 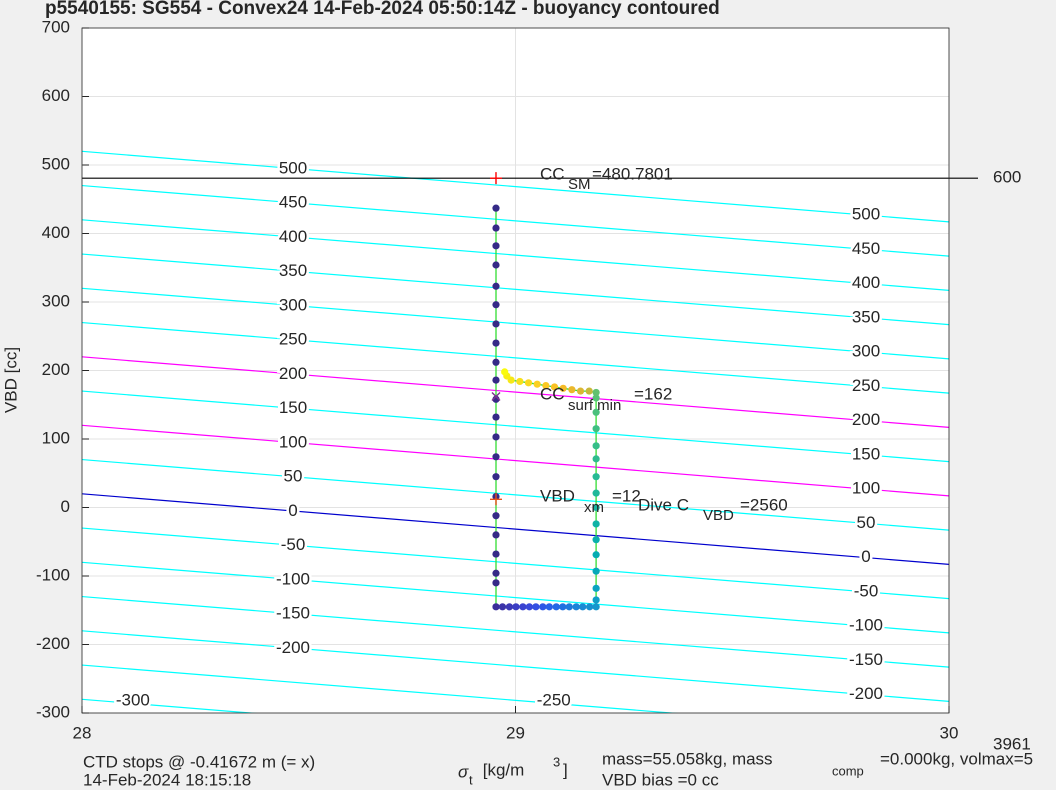 What do you see at coordinates (632, 173) in the screenshot?
I see `annotation: =480.7801` at bounding box center [632, 173].